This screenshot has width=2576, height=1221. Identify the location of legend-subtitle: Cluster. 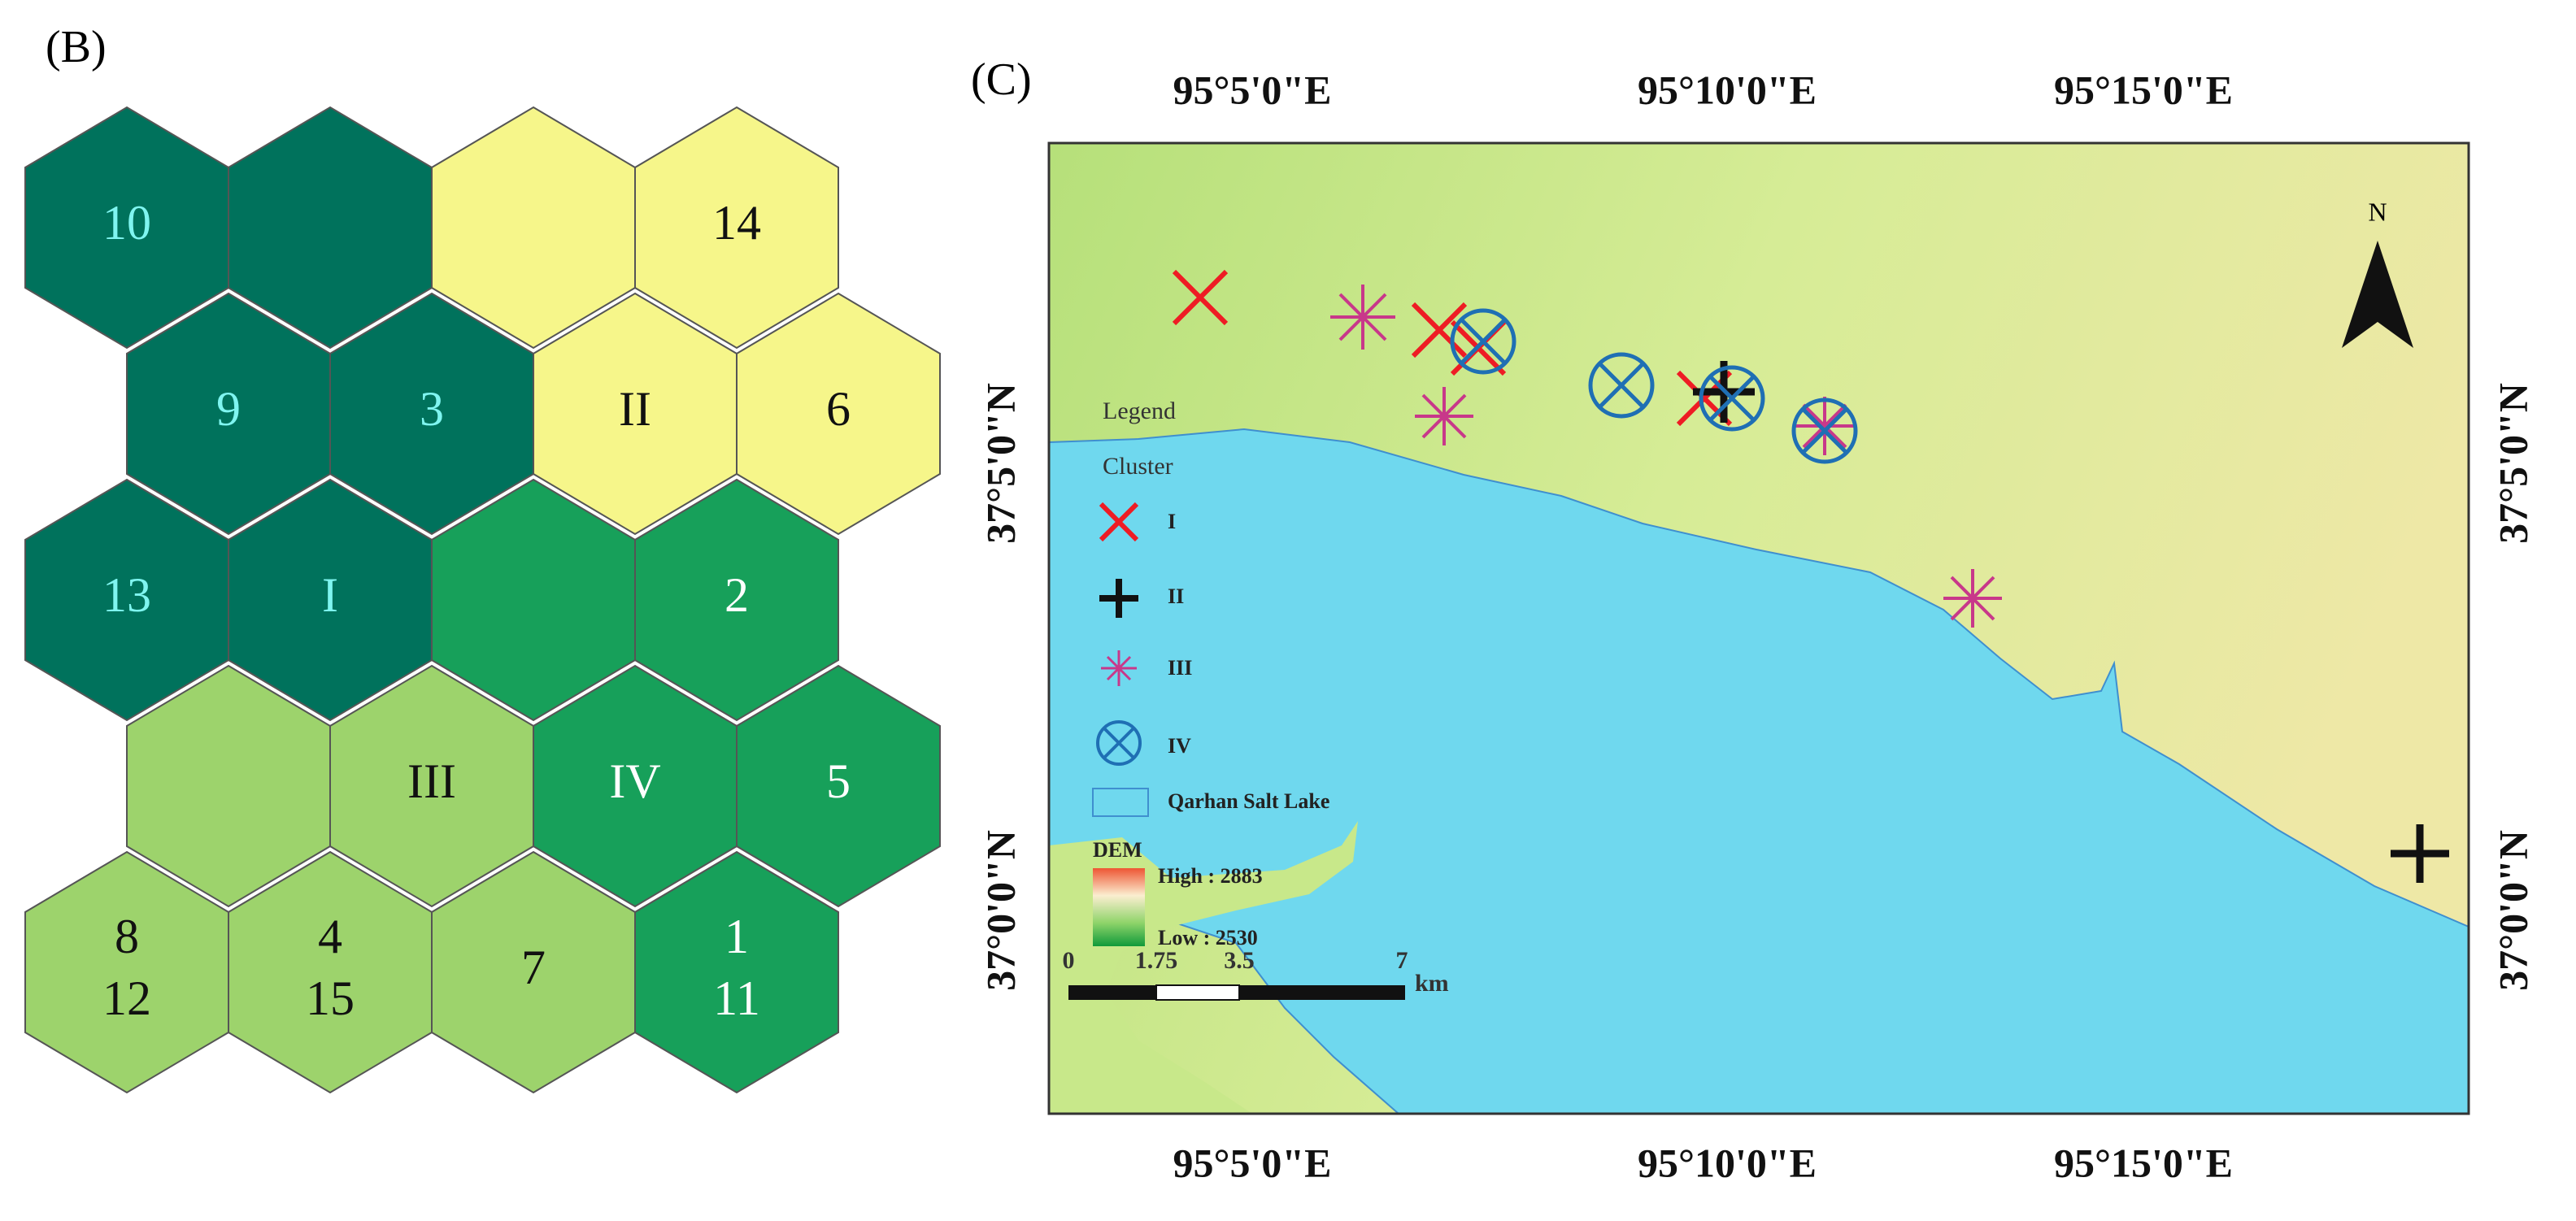
(1138, 467).